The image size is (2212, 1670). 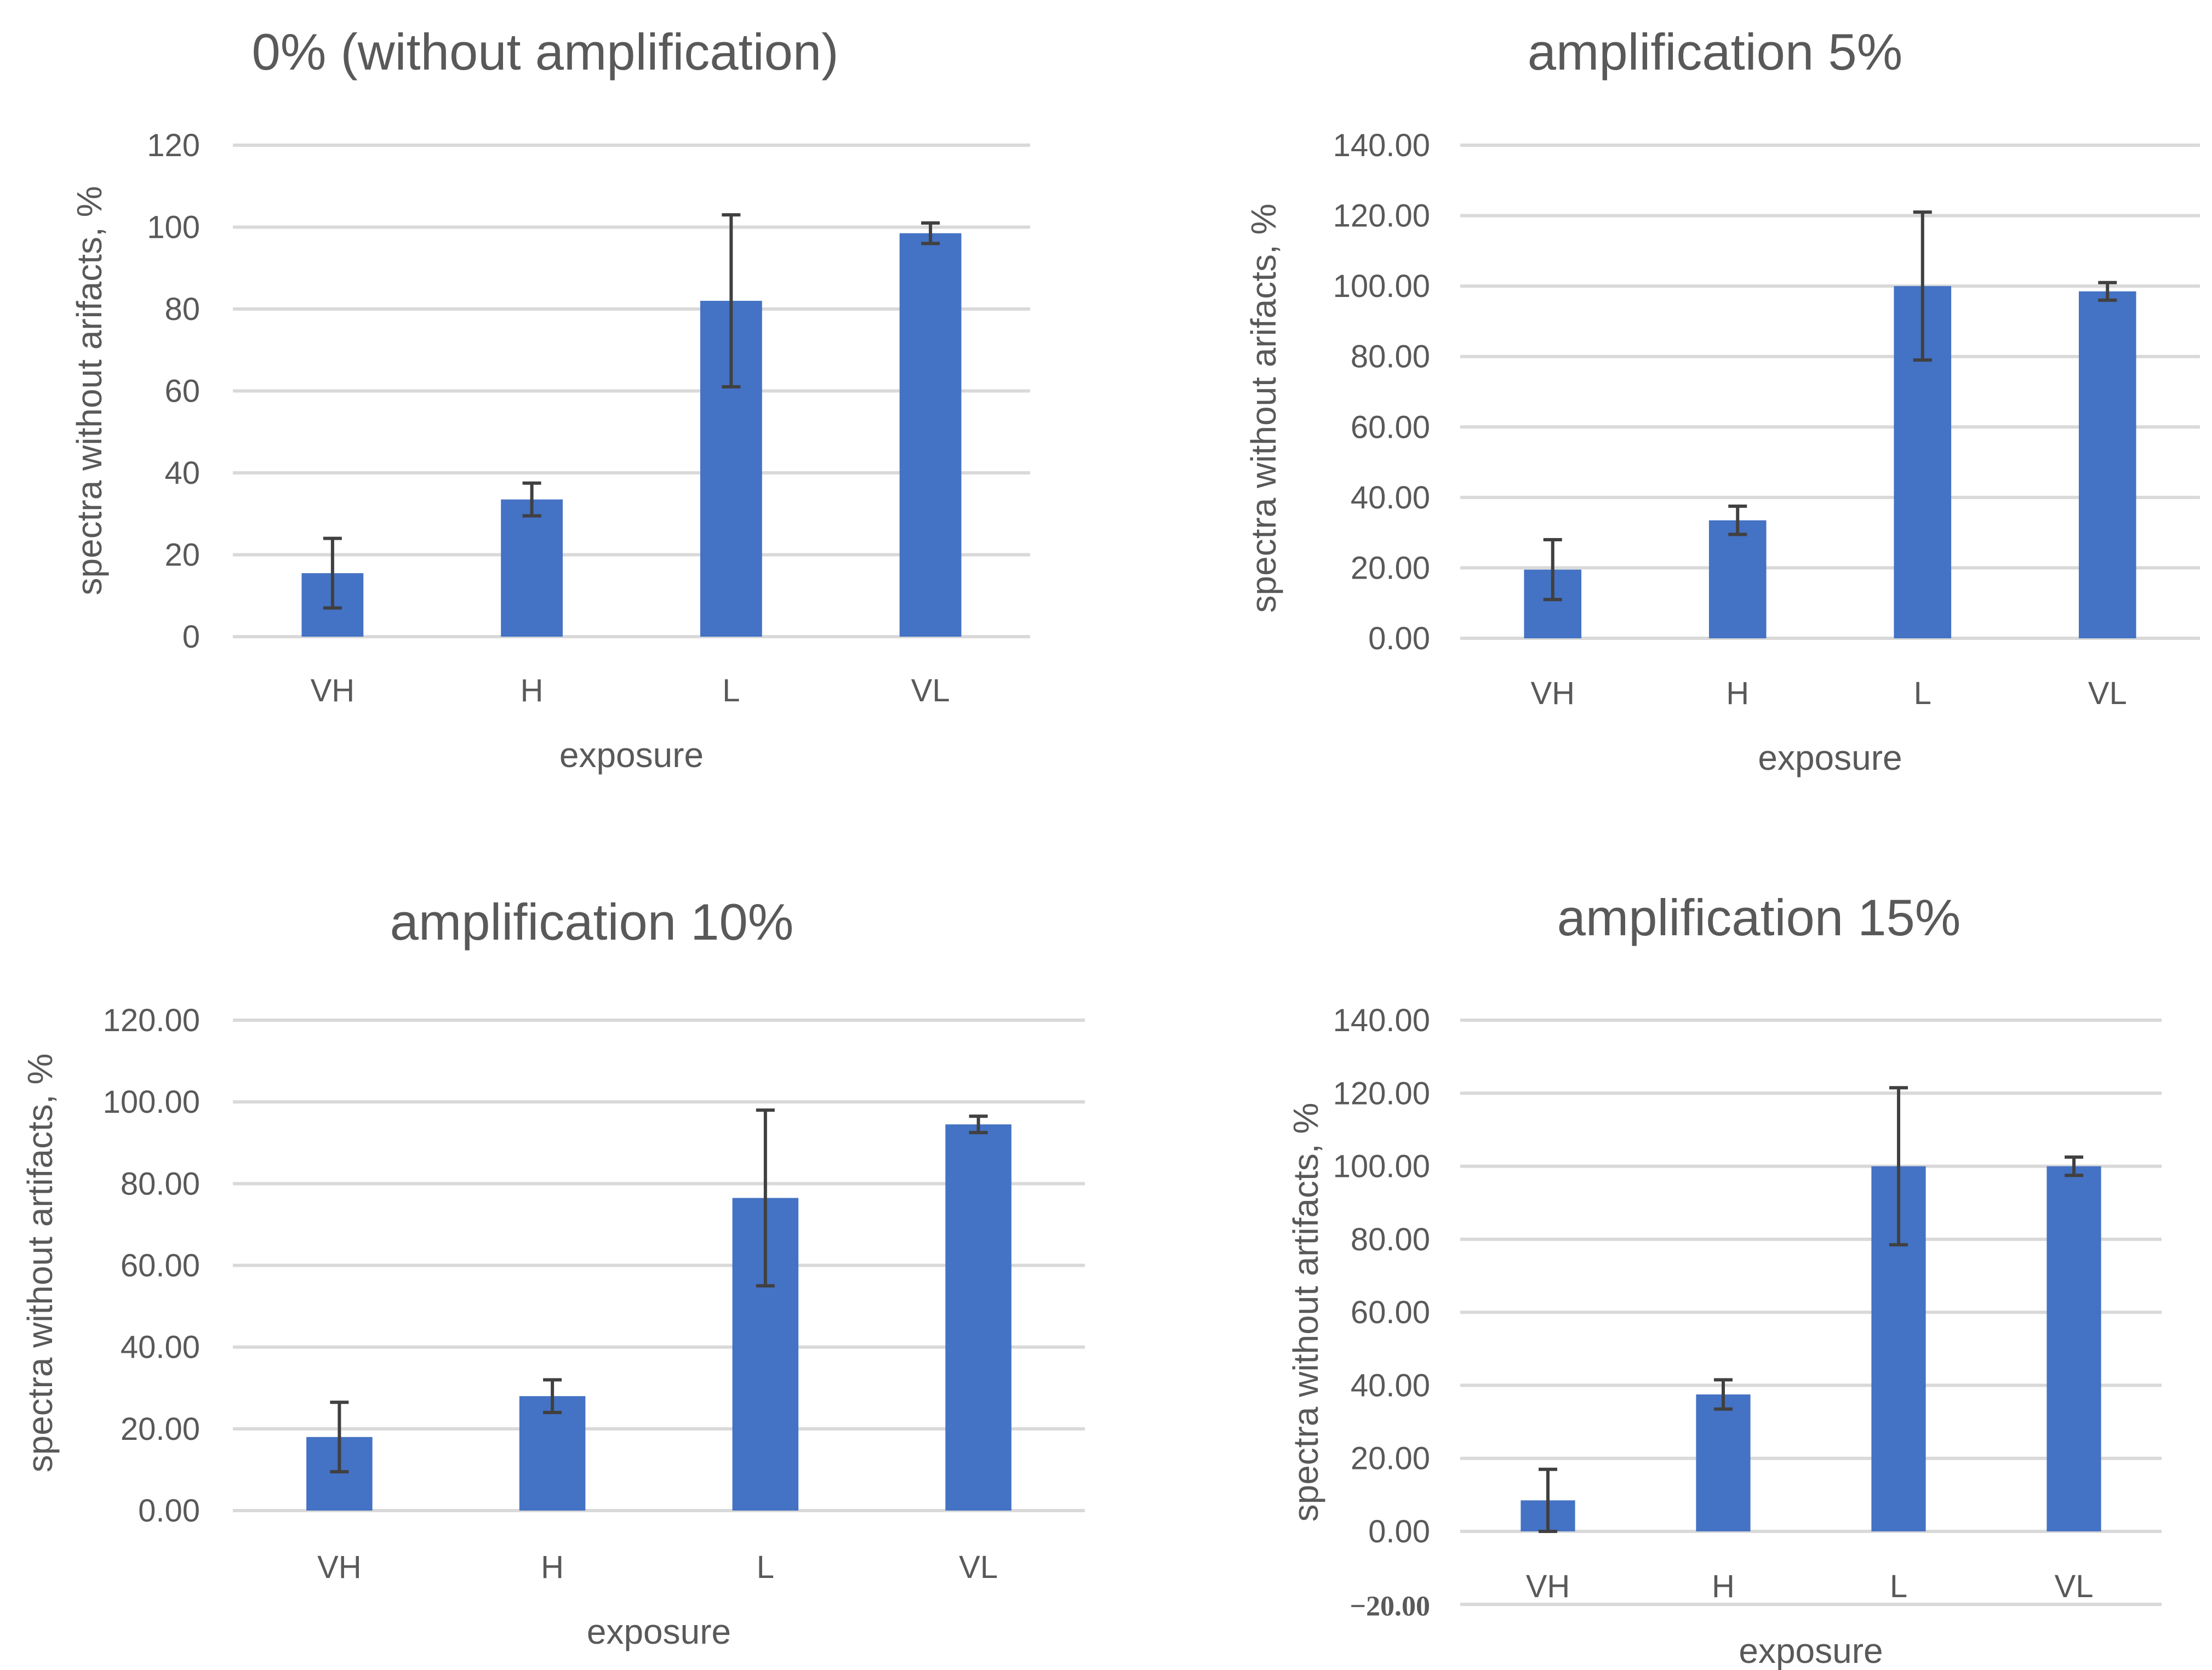 What do you see at coordinates (631, 755) in the screenshot?
I see `chart1-x-axis-label: exposure` at bounding box center [631, 755].